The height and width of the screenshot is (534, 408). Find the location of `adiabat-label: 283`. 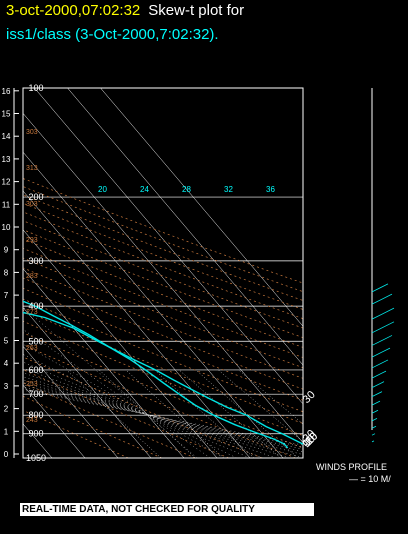

adiabat-label: 283 is located at coordinates (32, 276).